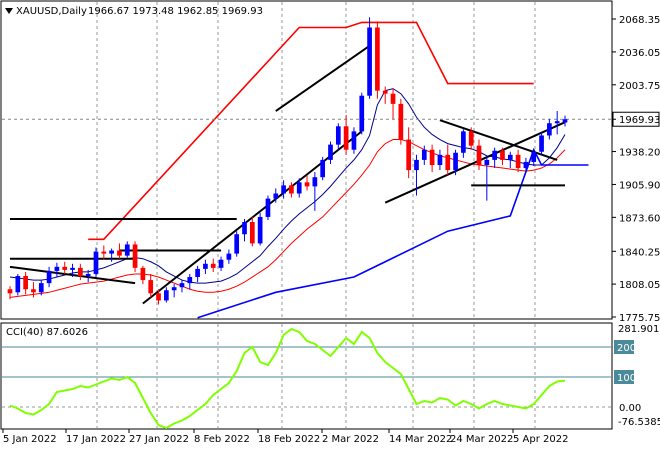 The height and width of the screenshot is (454, 660). What do you see at coordinates (639, 53) in the screenshot?
I see `price-tick-label: 2036.05` at bounding box center [639, 53].